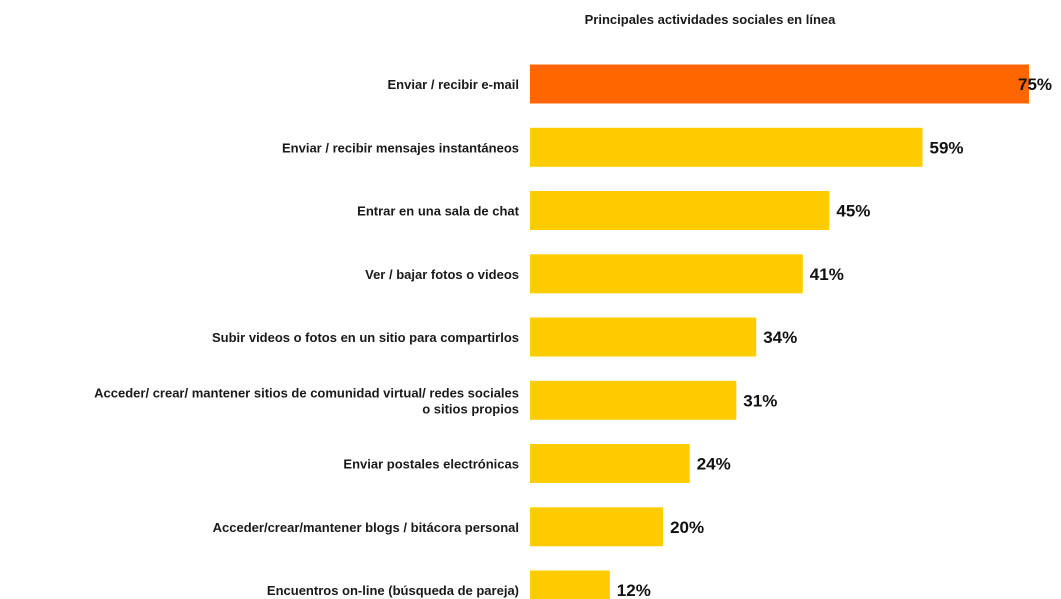 Image resolution: width=1061 pixels, height=599 pixels. I want to click on category-label-9: Encuentros on-line (búsqueda de pareja), so click(393, 590).